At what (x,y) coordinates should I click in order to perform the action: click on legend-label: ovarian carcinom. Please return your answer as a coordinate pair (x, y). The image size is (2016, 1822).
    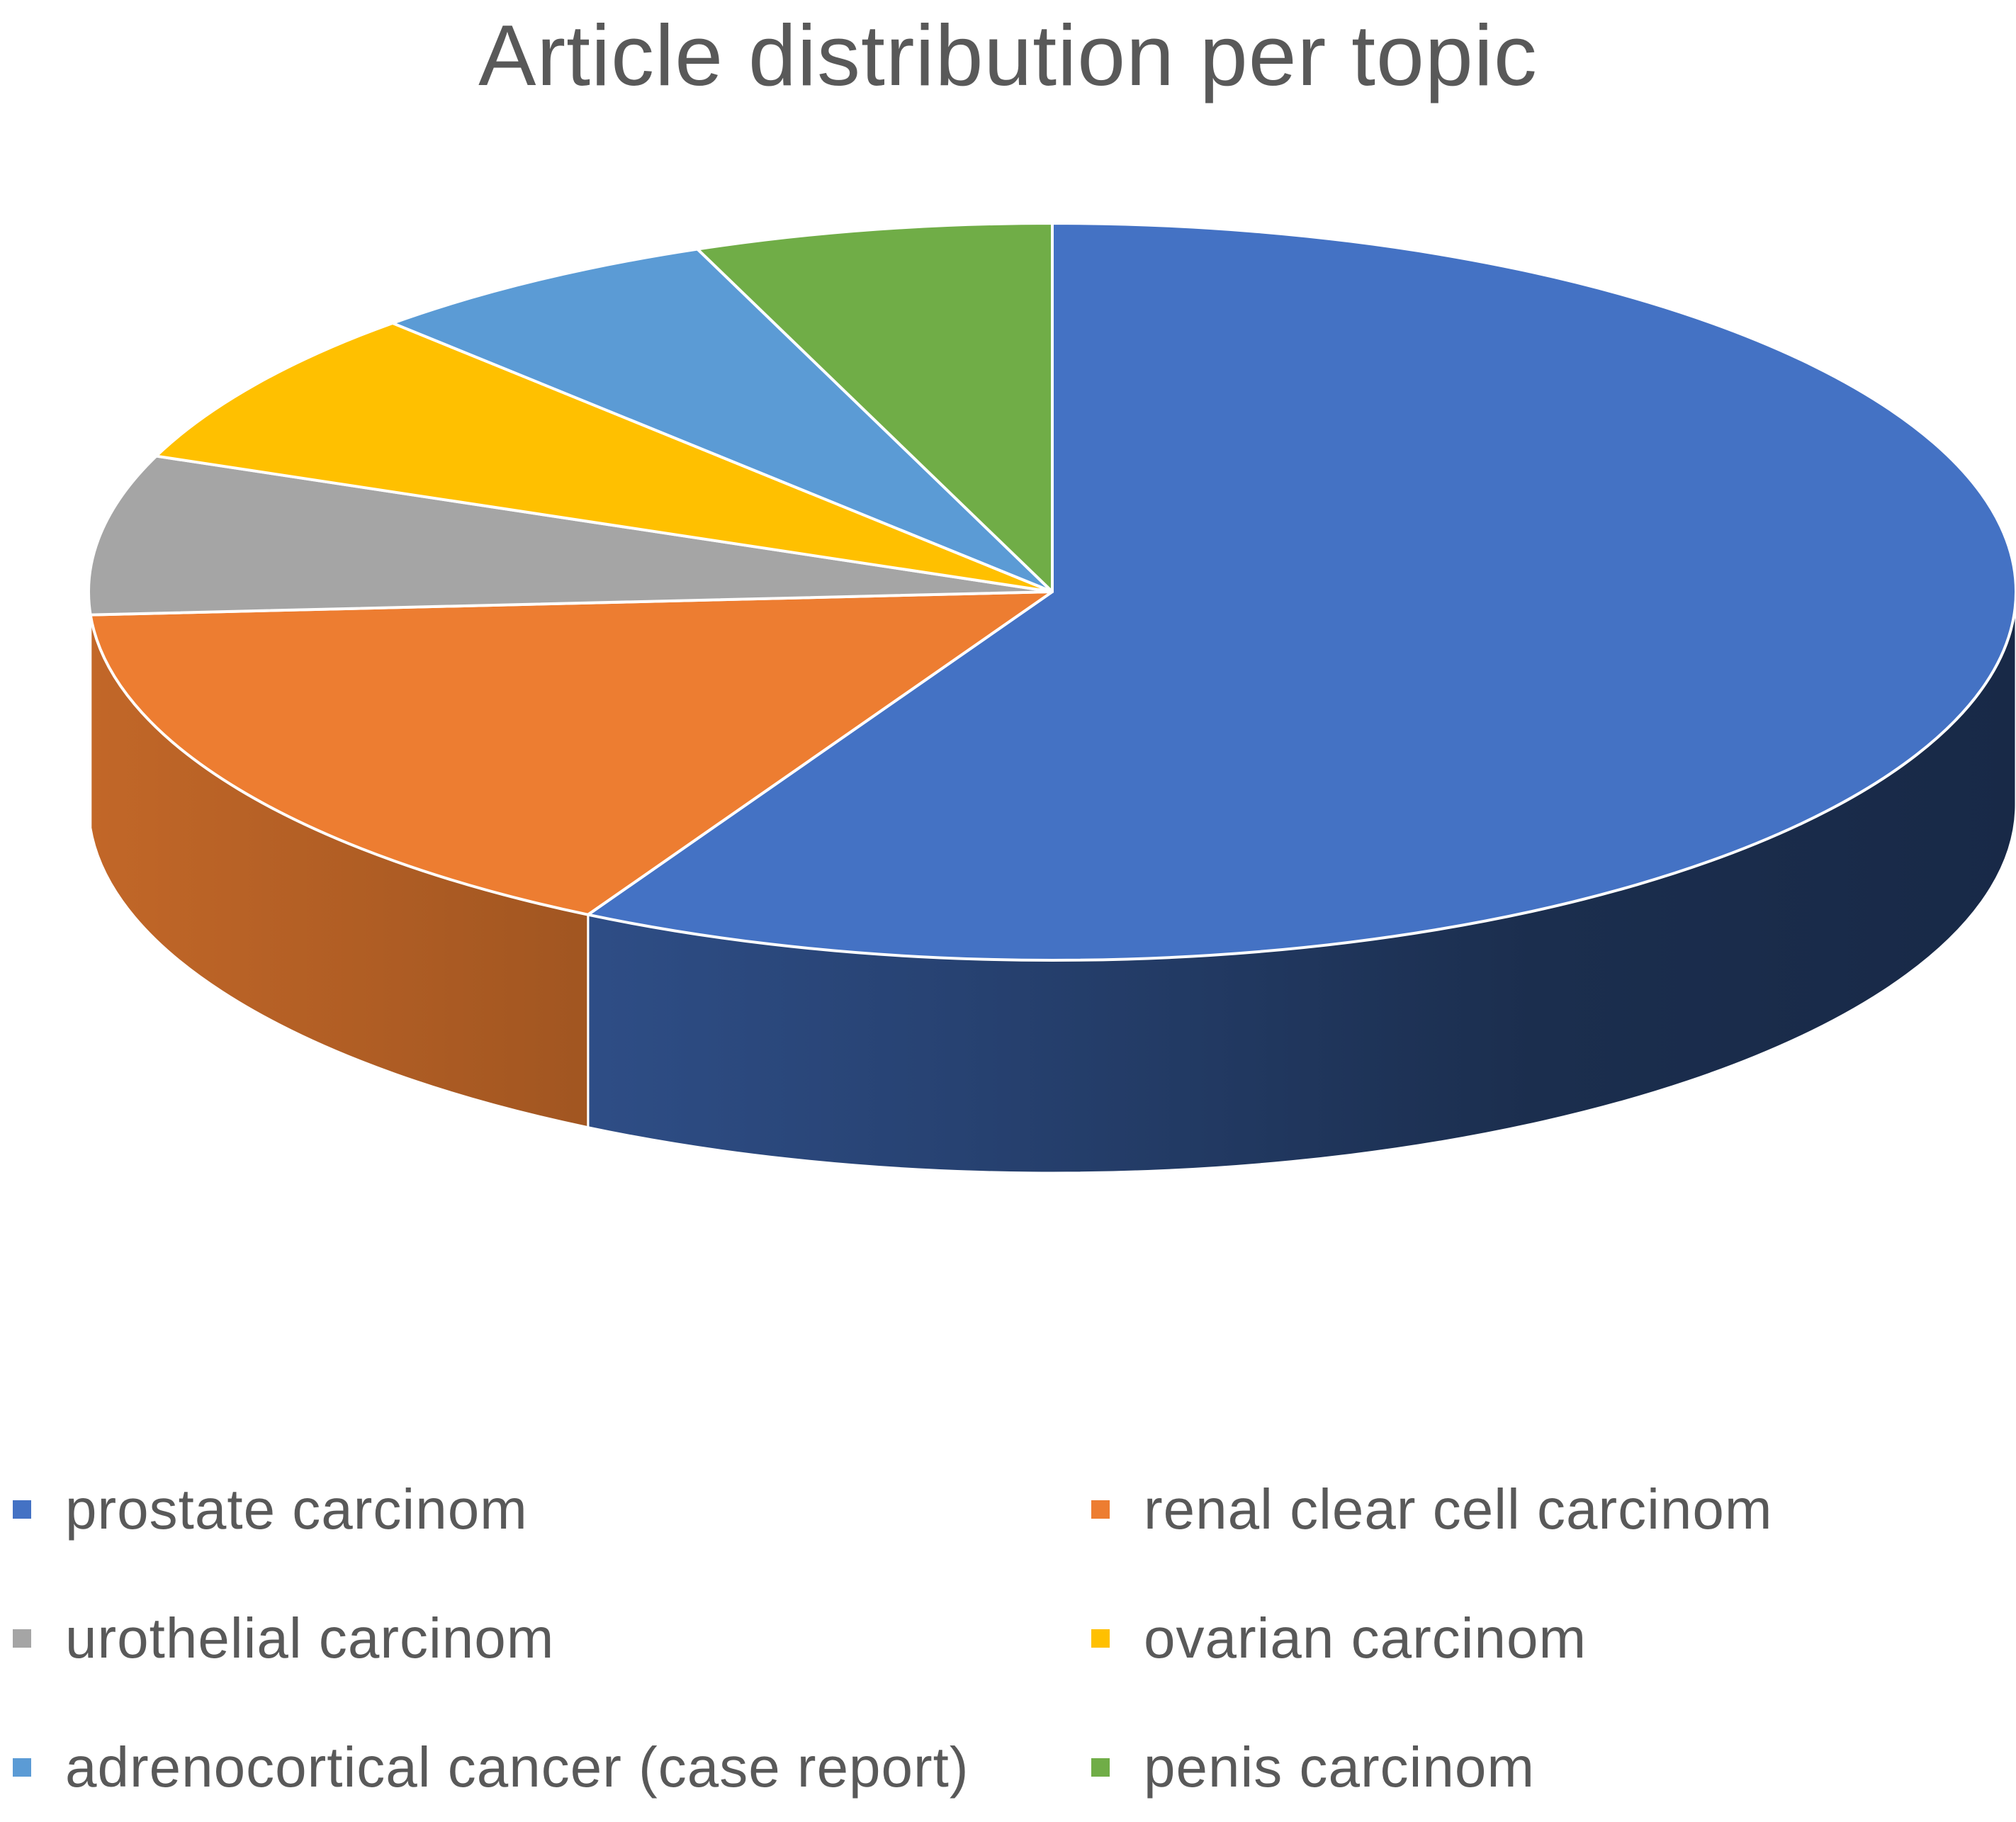
    Looking at the image, I should click on (1365, 1638).